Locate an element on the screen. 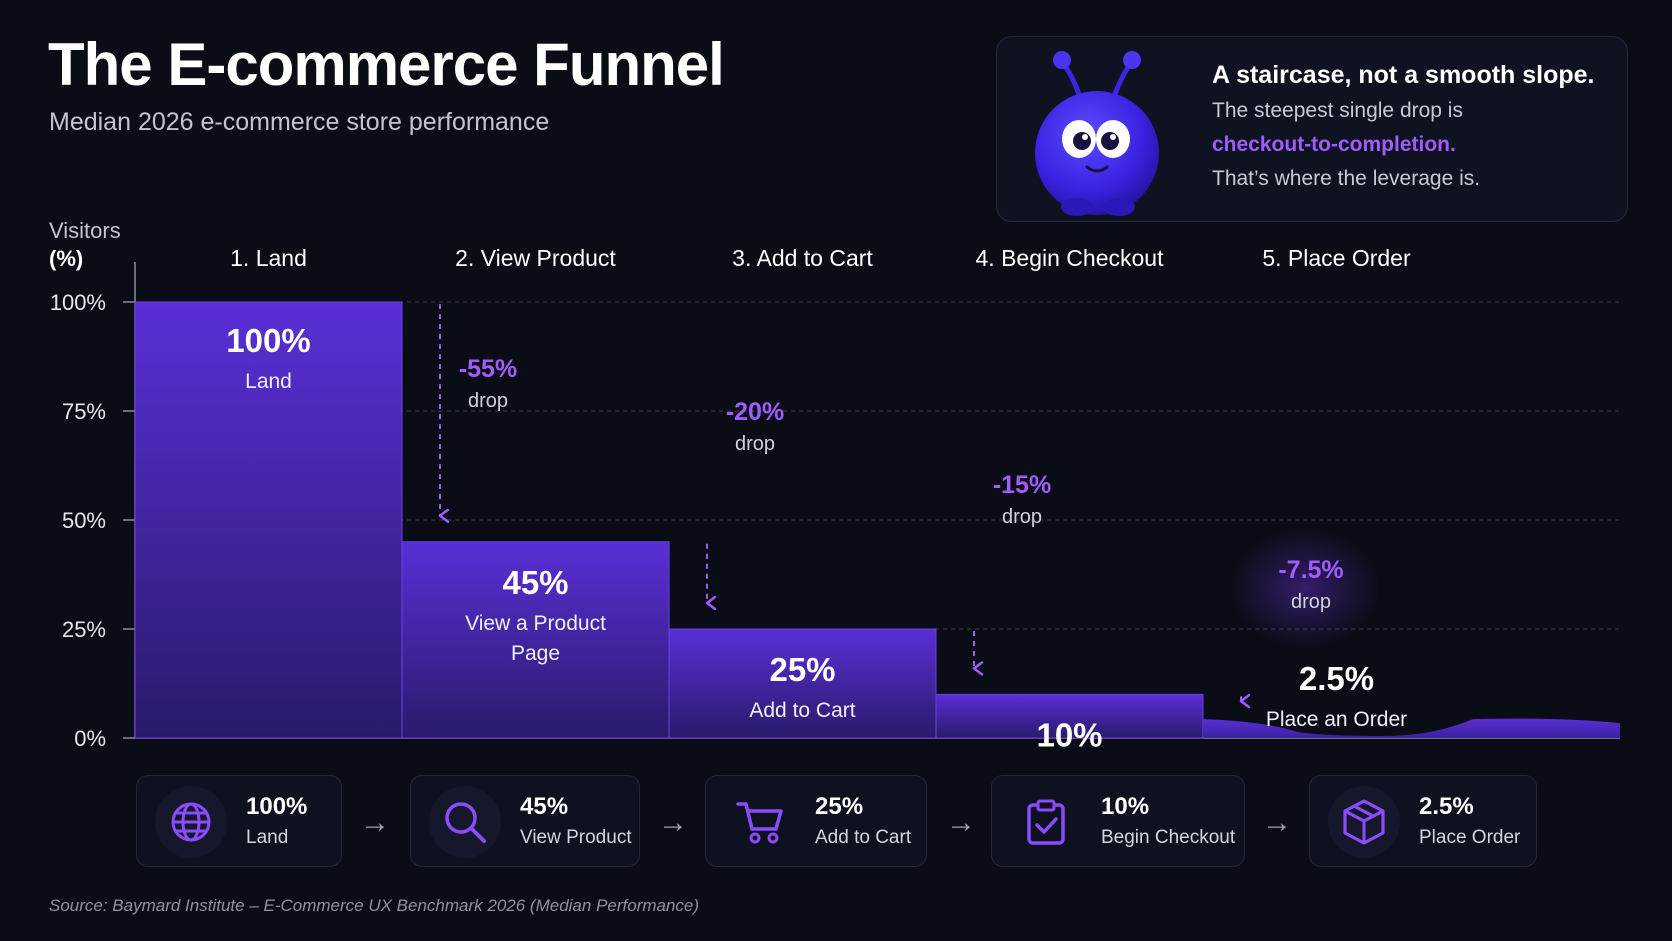 The height and width of the screenshot is (941, 1672). category-label: 5. Place Order is located at coordinates (1336, 258).